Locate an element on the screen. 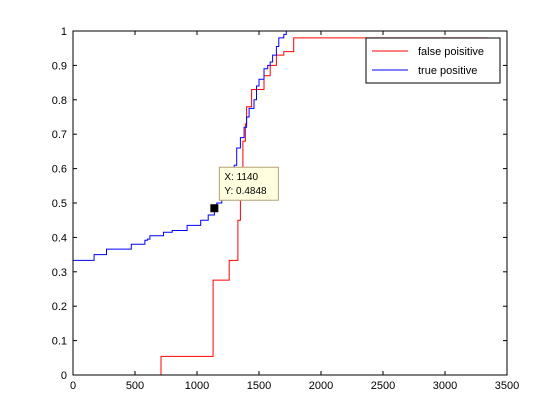  datatip-y-label: Y: 0.4848 is located at coordinates (245, 191).